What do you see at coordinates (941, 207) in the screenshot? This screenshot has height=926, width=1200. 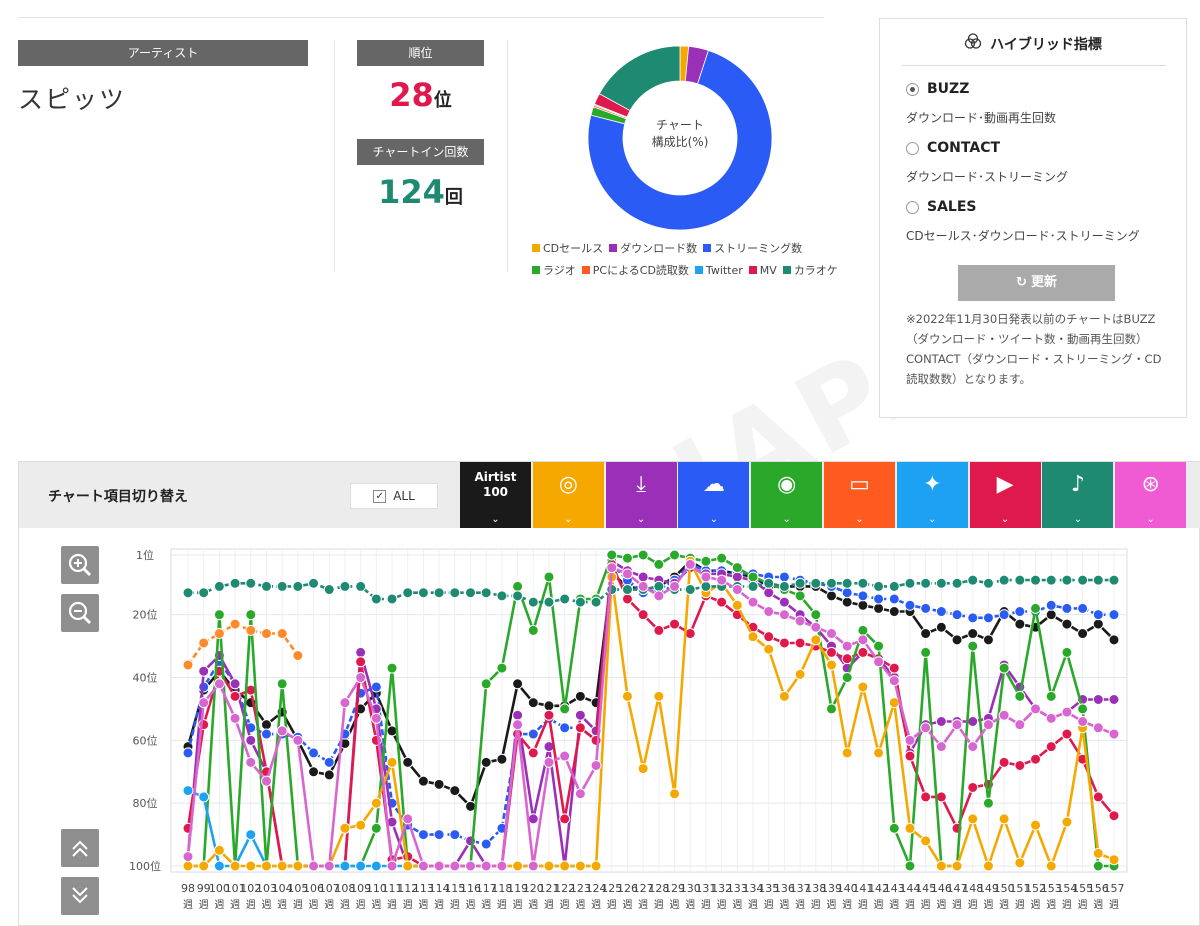 I see `option-sales: SALES` at bounding box center [941, 207].